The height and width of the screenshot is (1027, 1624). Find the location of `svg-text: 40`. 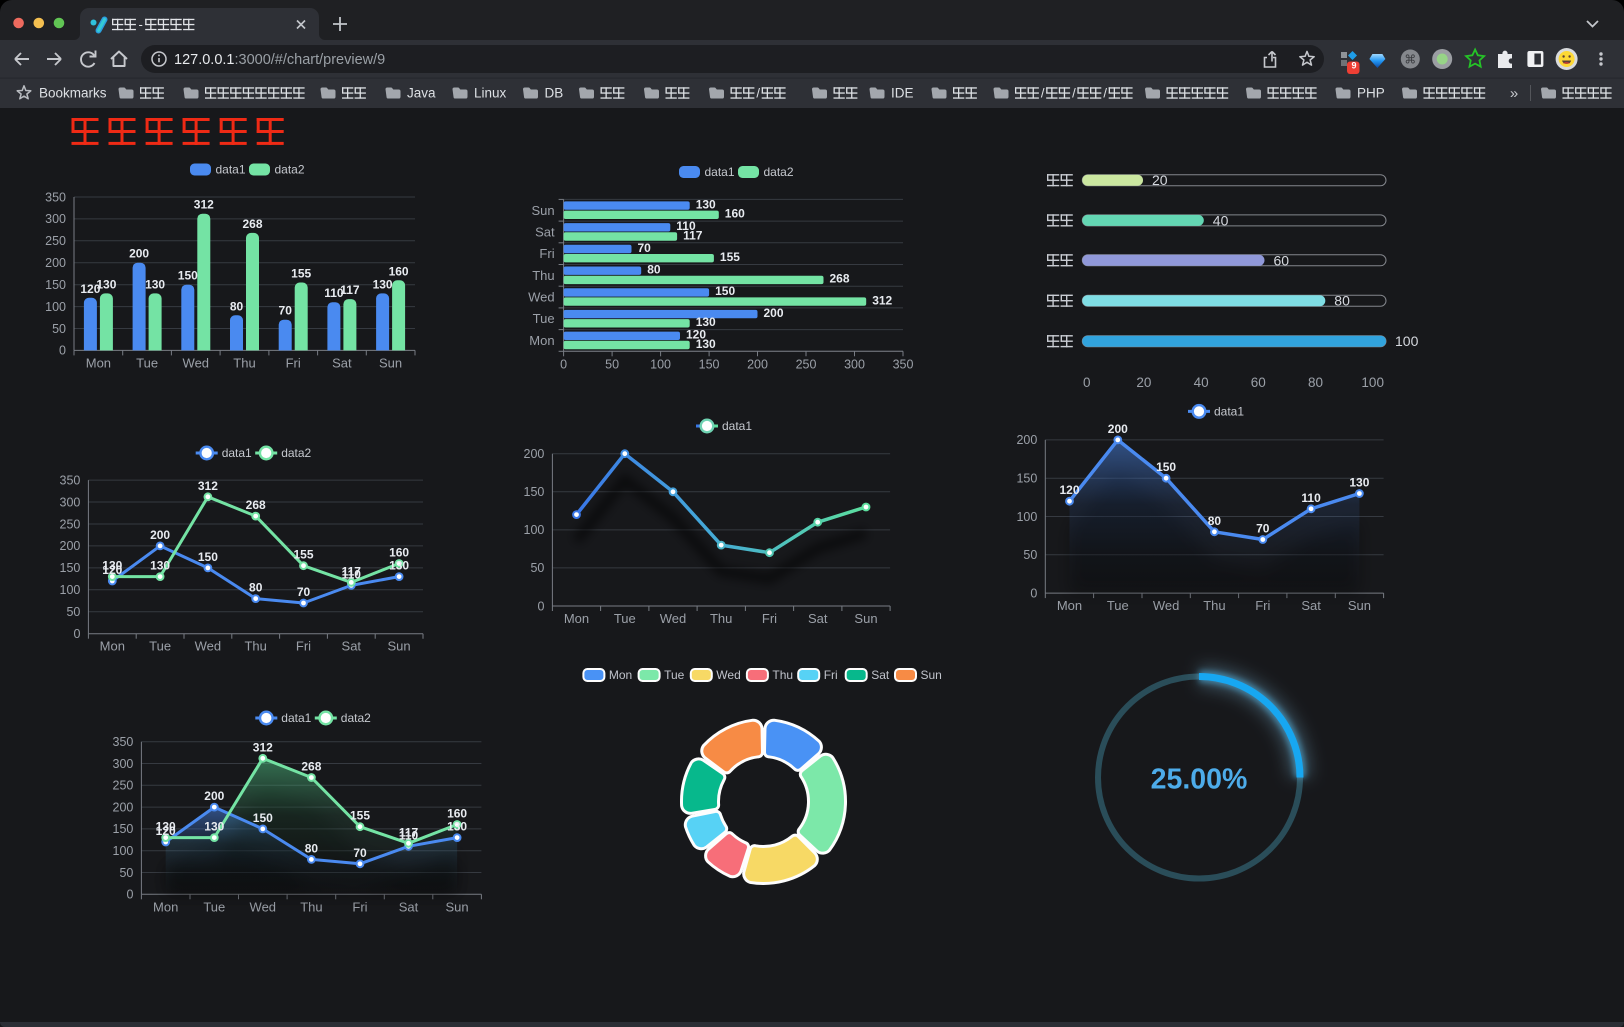

svg-text: 40 is located at coordinates (1221, 220).